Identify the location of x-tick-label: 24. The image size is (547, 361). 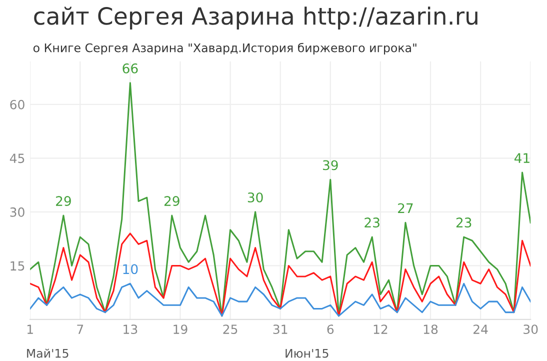
(481, 329).